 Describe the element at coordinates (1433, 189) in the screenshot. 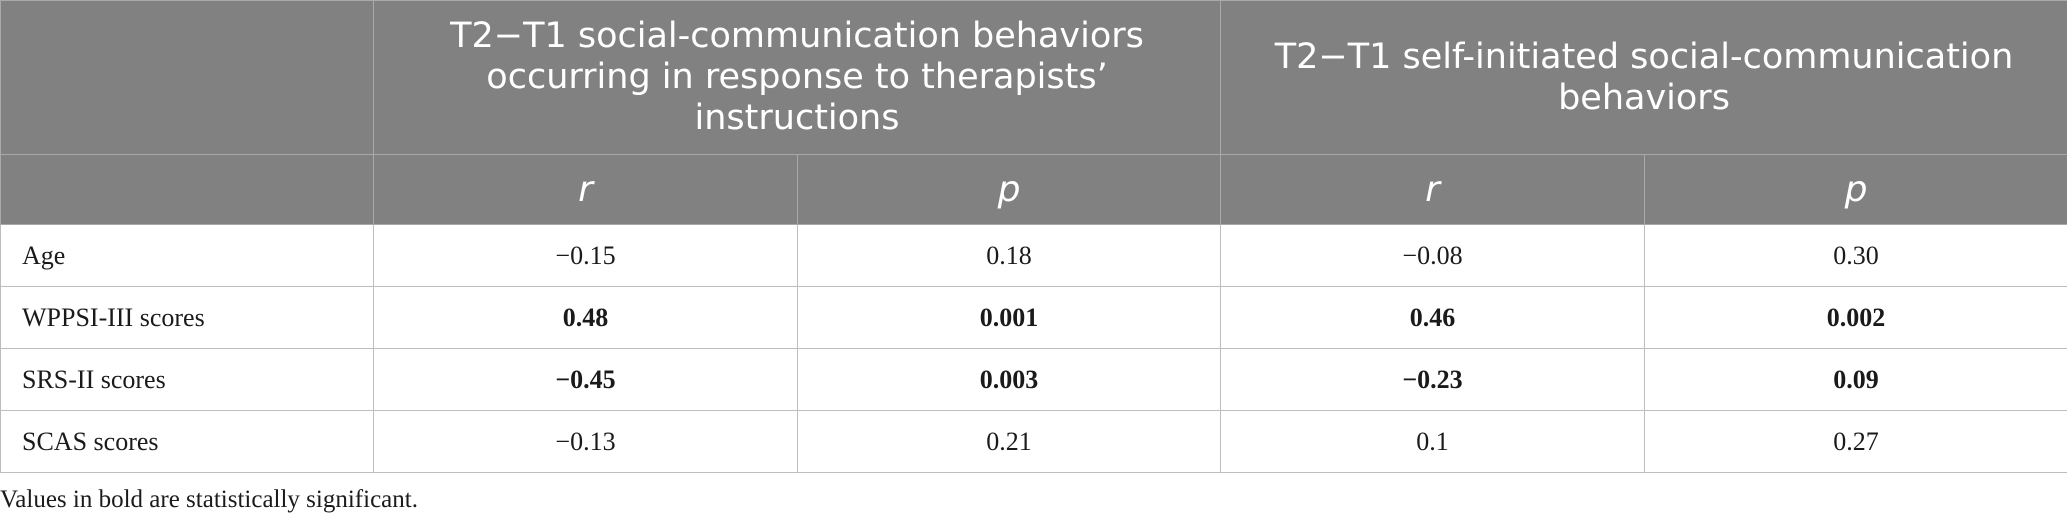

I see `stat-header-r-self-initiated: r` at that location.